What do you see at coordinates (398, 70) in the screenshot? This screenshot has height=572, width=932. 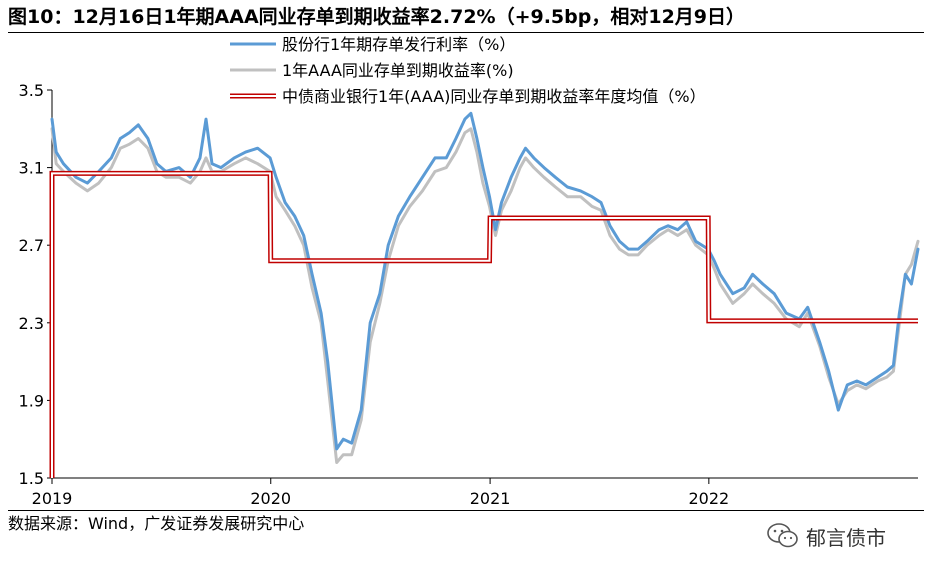 I see `legend-label: 1年AAA同业存单到期收益率(%)` at bounding box center [398, 70].